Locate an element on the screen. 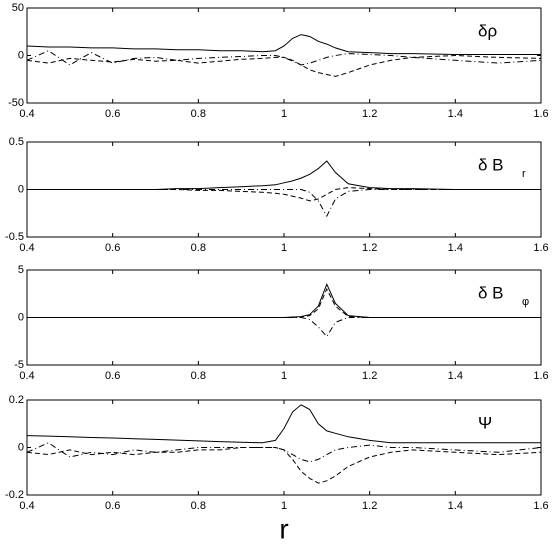 This screenshot has height=554, width=554. y-tick-label: -5 is located at coordinates (19, 365).